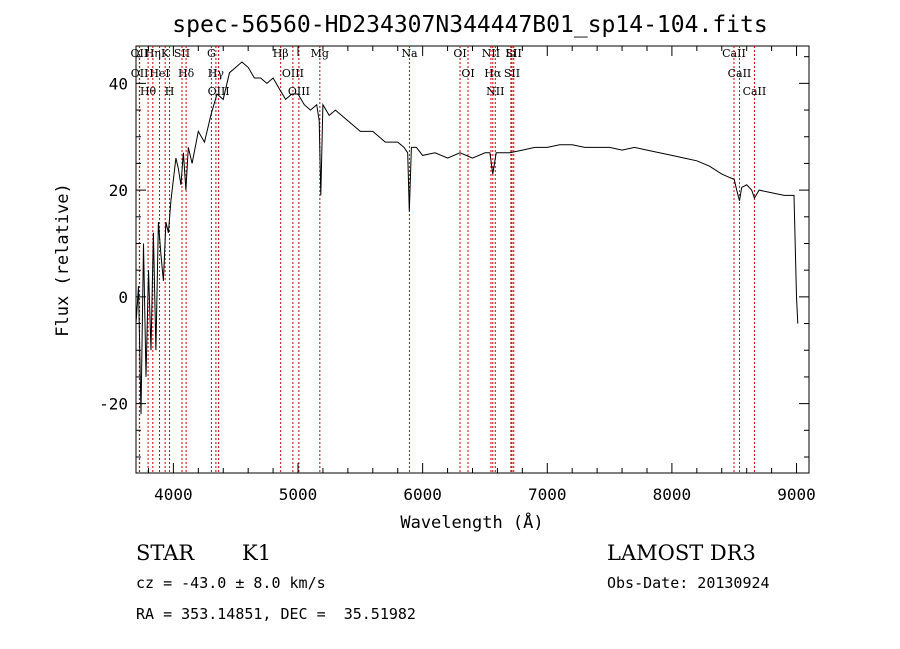 Image resolution: width=900 pixels, height=649 pixels. I want to click on object-subclass: K1, so click(256, 553).